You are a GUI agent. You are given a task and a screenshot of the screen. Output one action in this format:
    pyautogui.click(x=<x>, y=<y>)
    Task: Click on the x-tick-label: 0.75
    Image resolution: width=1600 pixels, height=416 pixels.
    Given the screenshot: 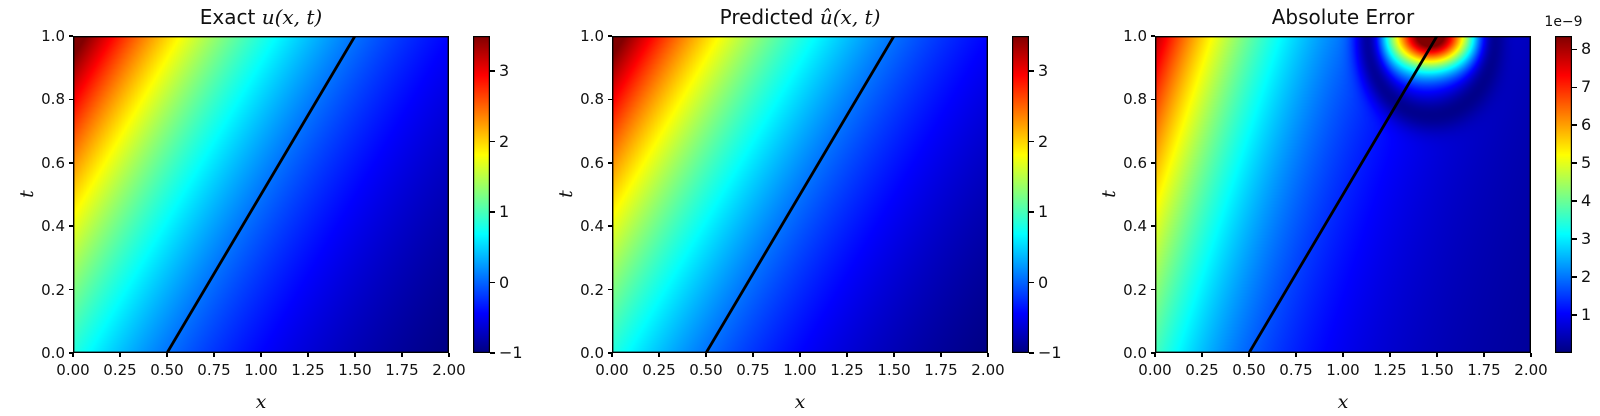 What is the action you would take?
    pyautogui.click(x=1296, y=370)
    